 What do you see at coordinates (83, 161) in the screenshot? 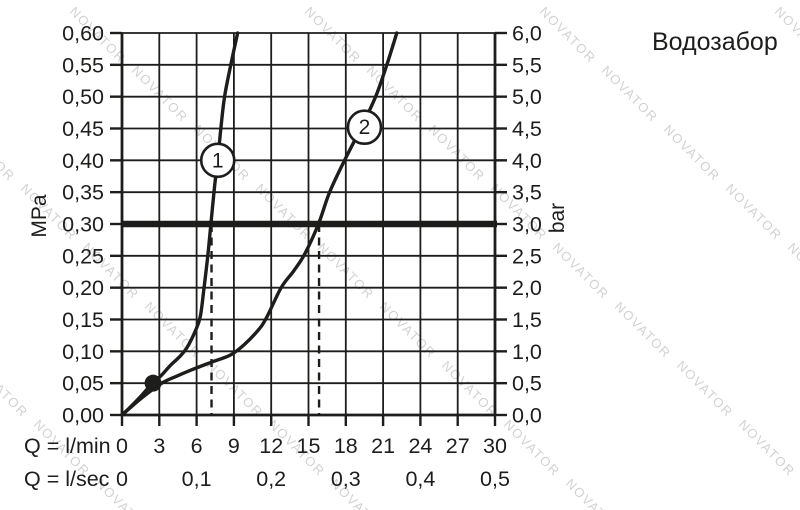
I see `y-left-tick-label: 0,40` at bounding box center [83, 161].